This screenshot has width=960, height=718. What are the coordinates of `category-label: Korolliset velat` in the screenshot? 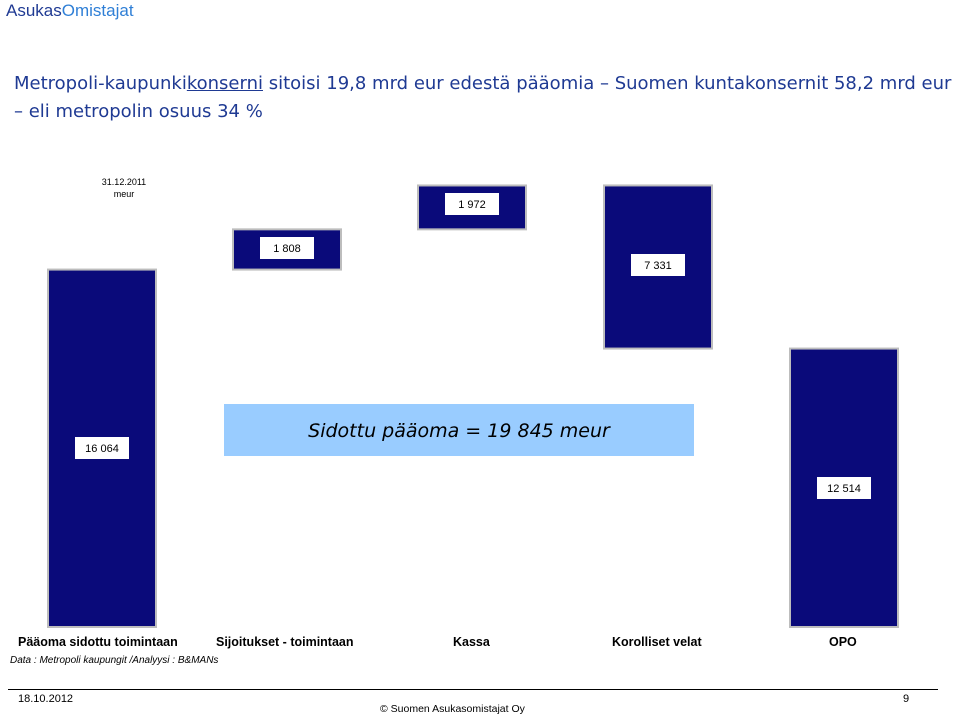 It's located at (657, 642).